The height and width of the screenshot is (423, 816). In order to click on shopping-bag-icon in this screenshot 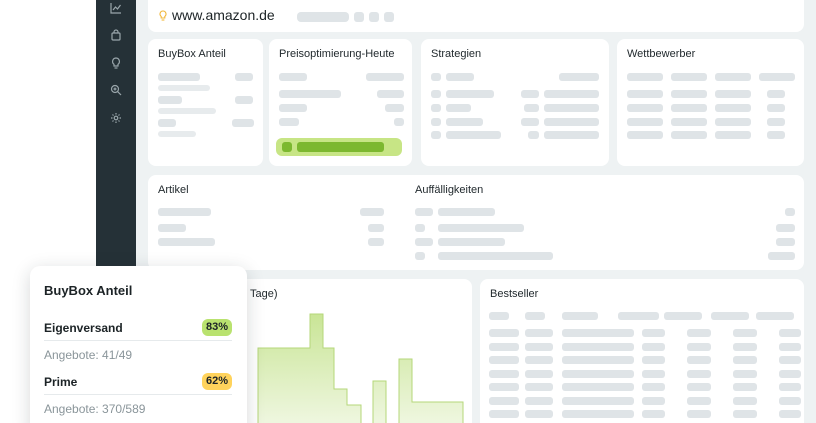, I will do `click(116, 35)`.